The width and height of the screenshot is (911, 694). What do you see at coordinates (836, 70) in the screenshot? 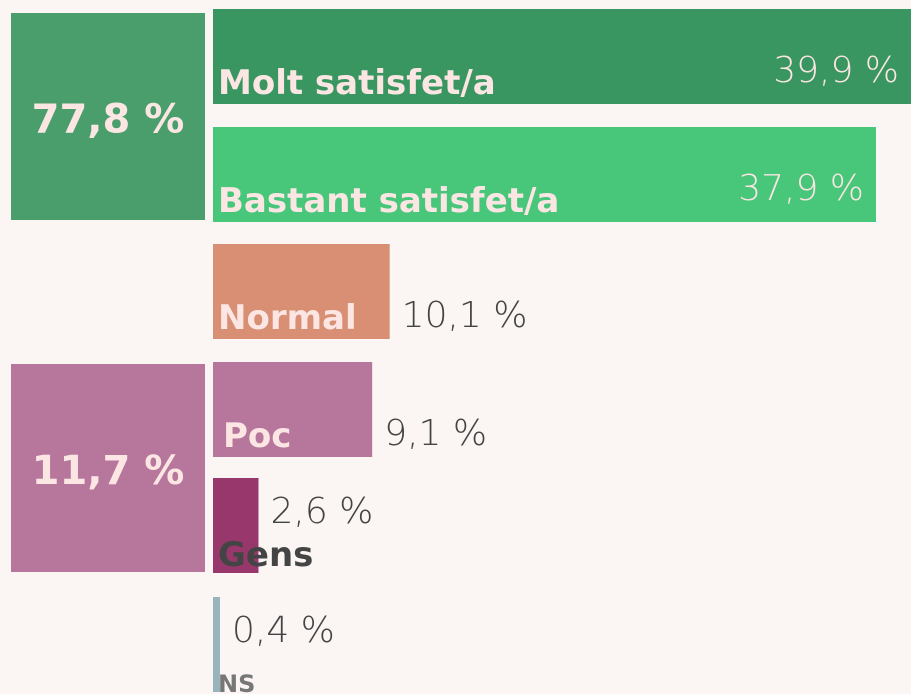
I see `value-label: 39,9 %` at bounding box center [836, 70].